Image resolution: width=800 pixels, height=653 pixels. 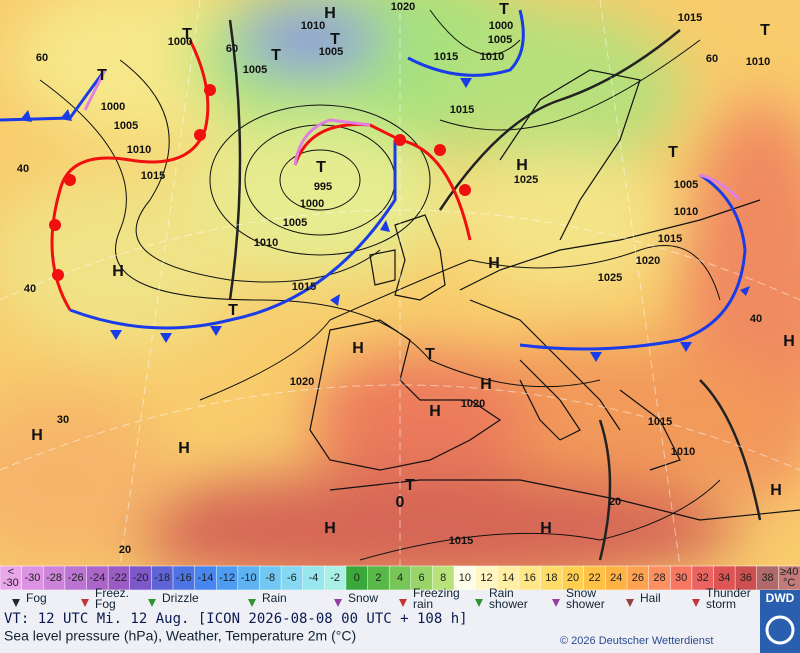 I want to click on scale-label: 36, so click(x=746, y=578).